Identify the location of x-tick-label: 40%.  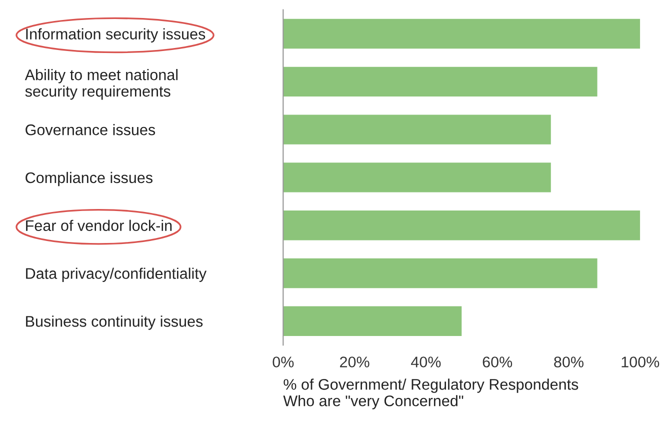
(426, 362).